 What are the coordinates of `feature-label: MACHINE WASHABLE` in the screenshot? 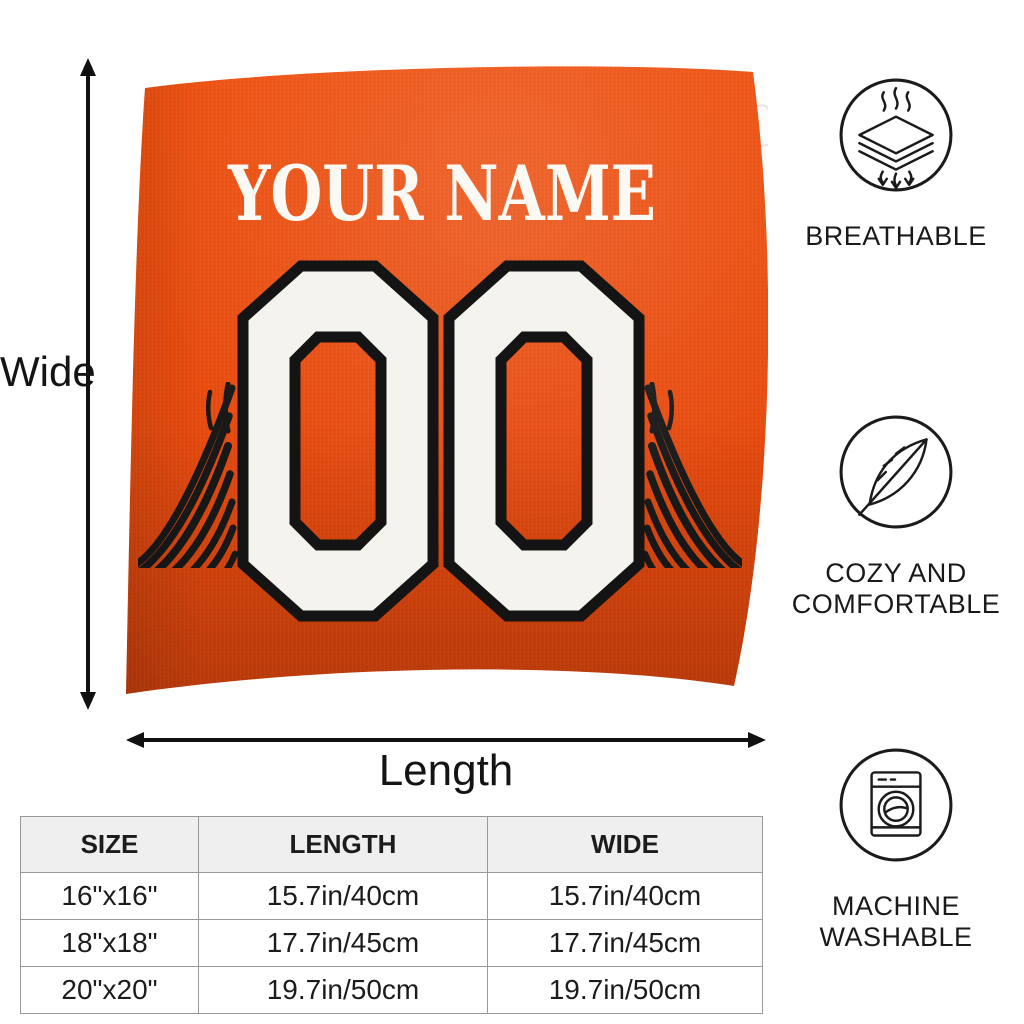 It's located at (895, 922).